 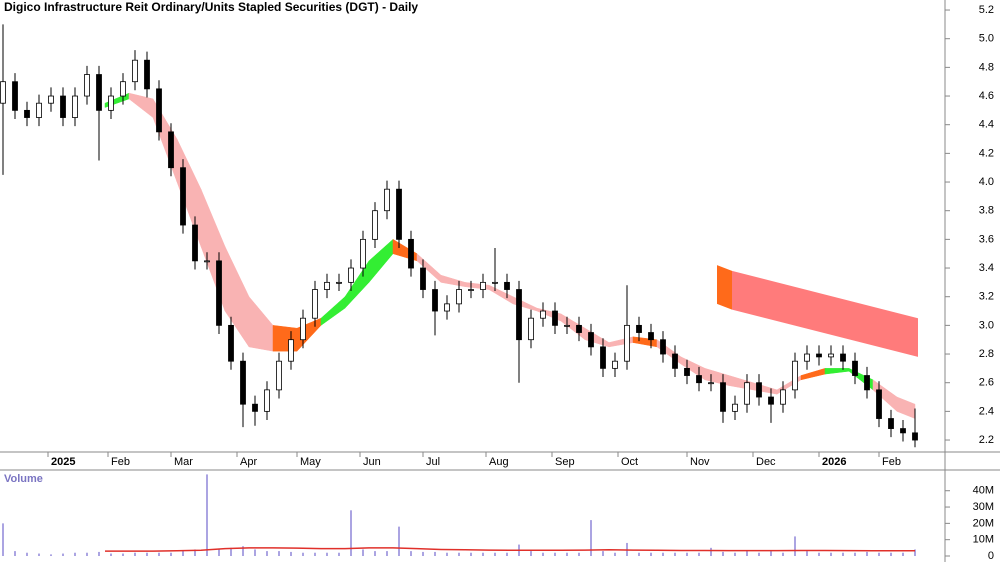 What do you see at coordinates (700, 462) in the screenshot?
I see `x-tick-label: Nov` at bounding box center [700, 462].